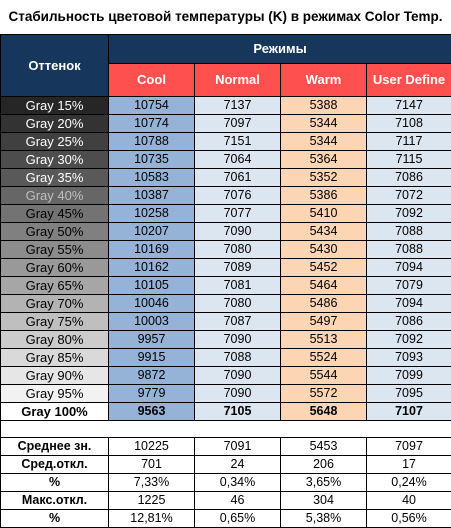 The image size is (451, 528). Describe the element at coordinates (409, 124) in the screenshot. I see `value-user-define: 7108` at that location.